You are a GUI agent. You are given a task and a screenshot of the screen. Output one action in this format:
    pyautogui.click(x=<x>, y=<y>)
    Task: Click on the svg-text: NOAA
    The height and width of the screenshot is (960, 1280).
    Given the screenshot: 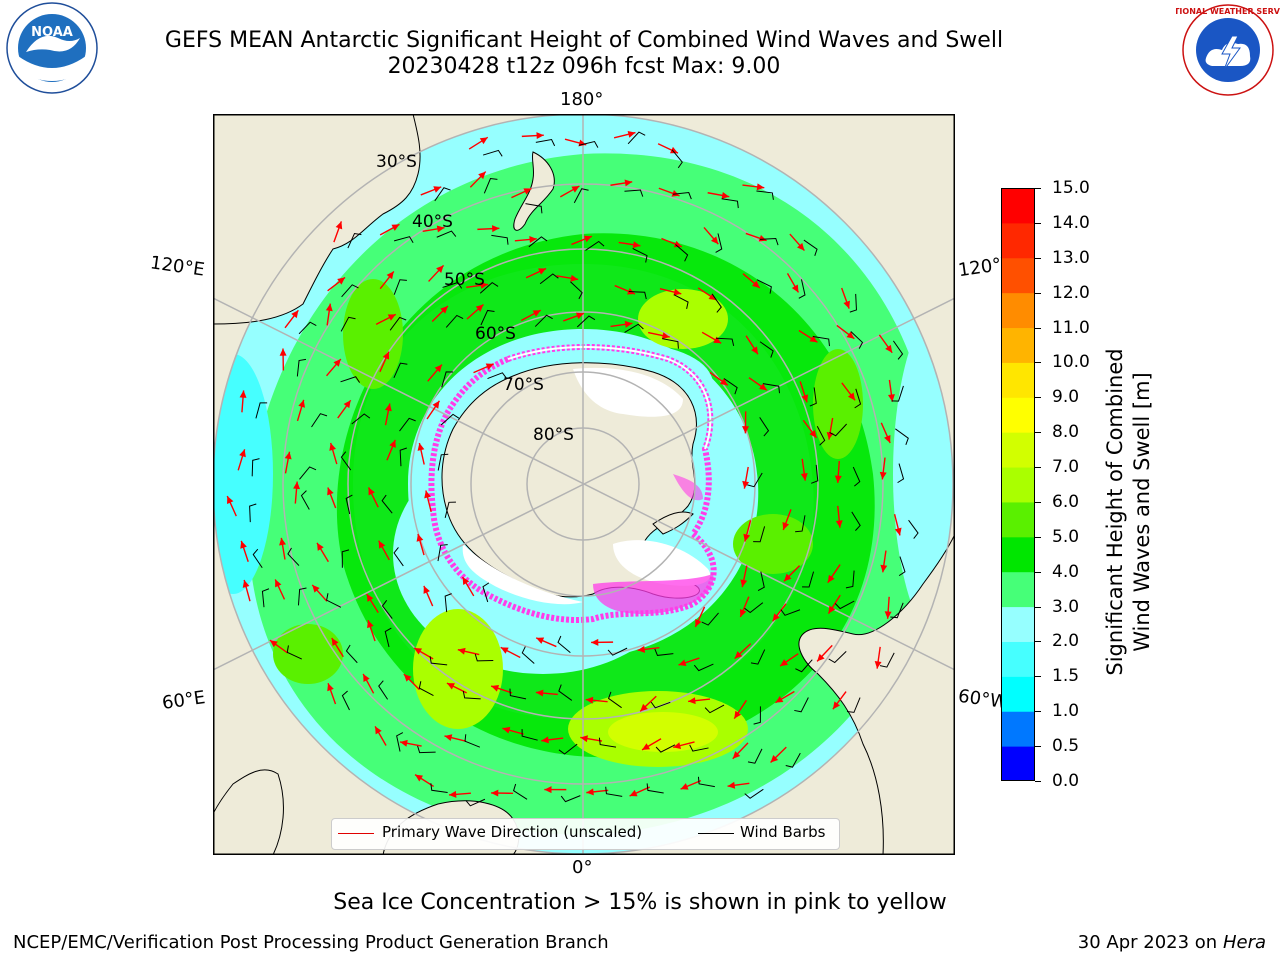 What is the action you would take?
    pyautogui.click(x=52, y=32)
    